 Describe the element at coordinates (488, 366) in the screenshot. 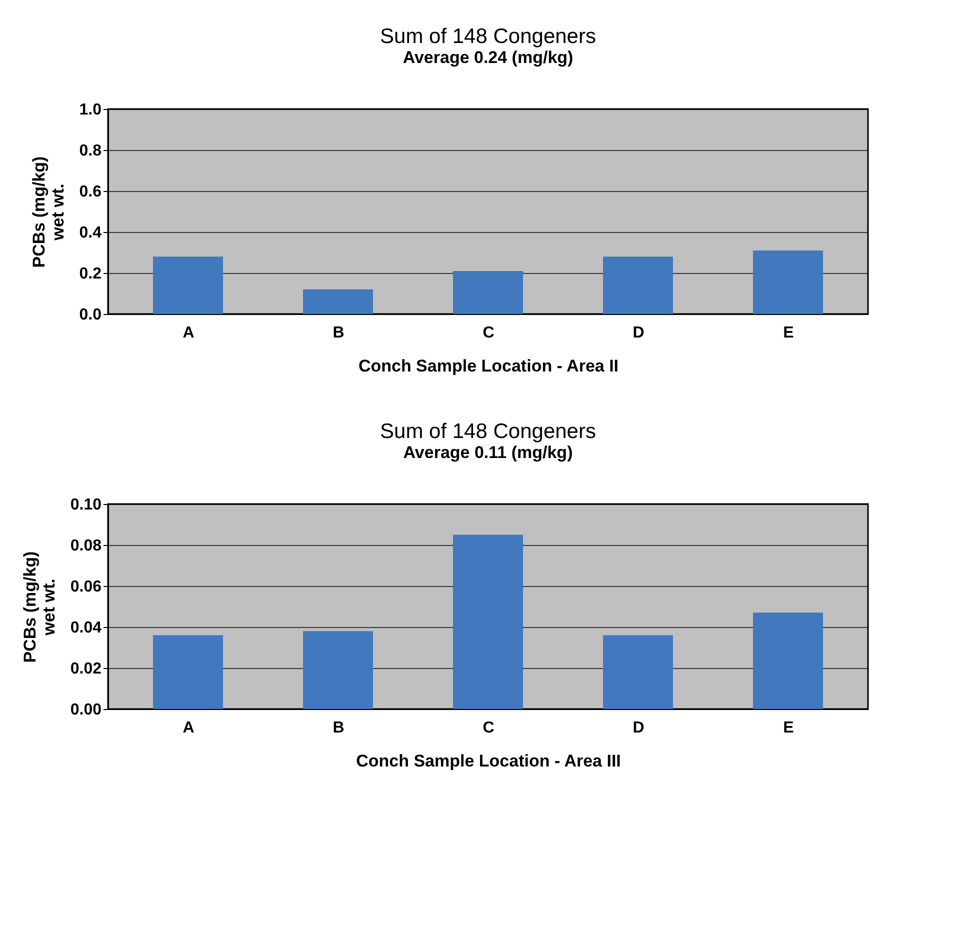

I see `x-axis-title: Conch Sample Location - Area II` at that location.